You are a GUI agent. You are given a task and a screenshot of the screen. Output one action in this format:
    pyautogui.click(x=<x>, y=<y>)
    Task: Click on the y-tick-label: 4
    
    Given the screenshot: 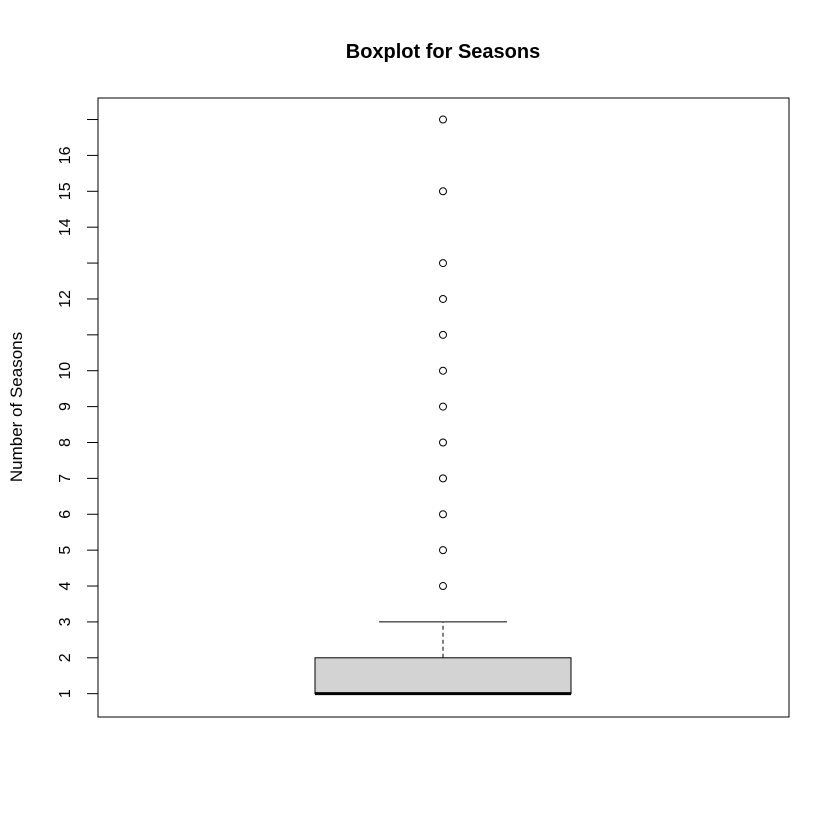 What is the action you would take?
    pyautogui.click(x=65, y=585)
    